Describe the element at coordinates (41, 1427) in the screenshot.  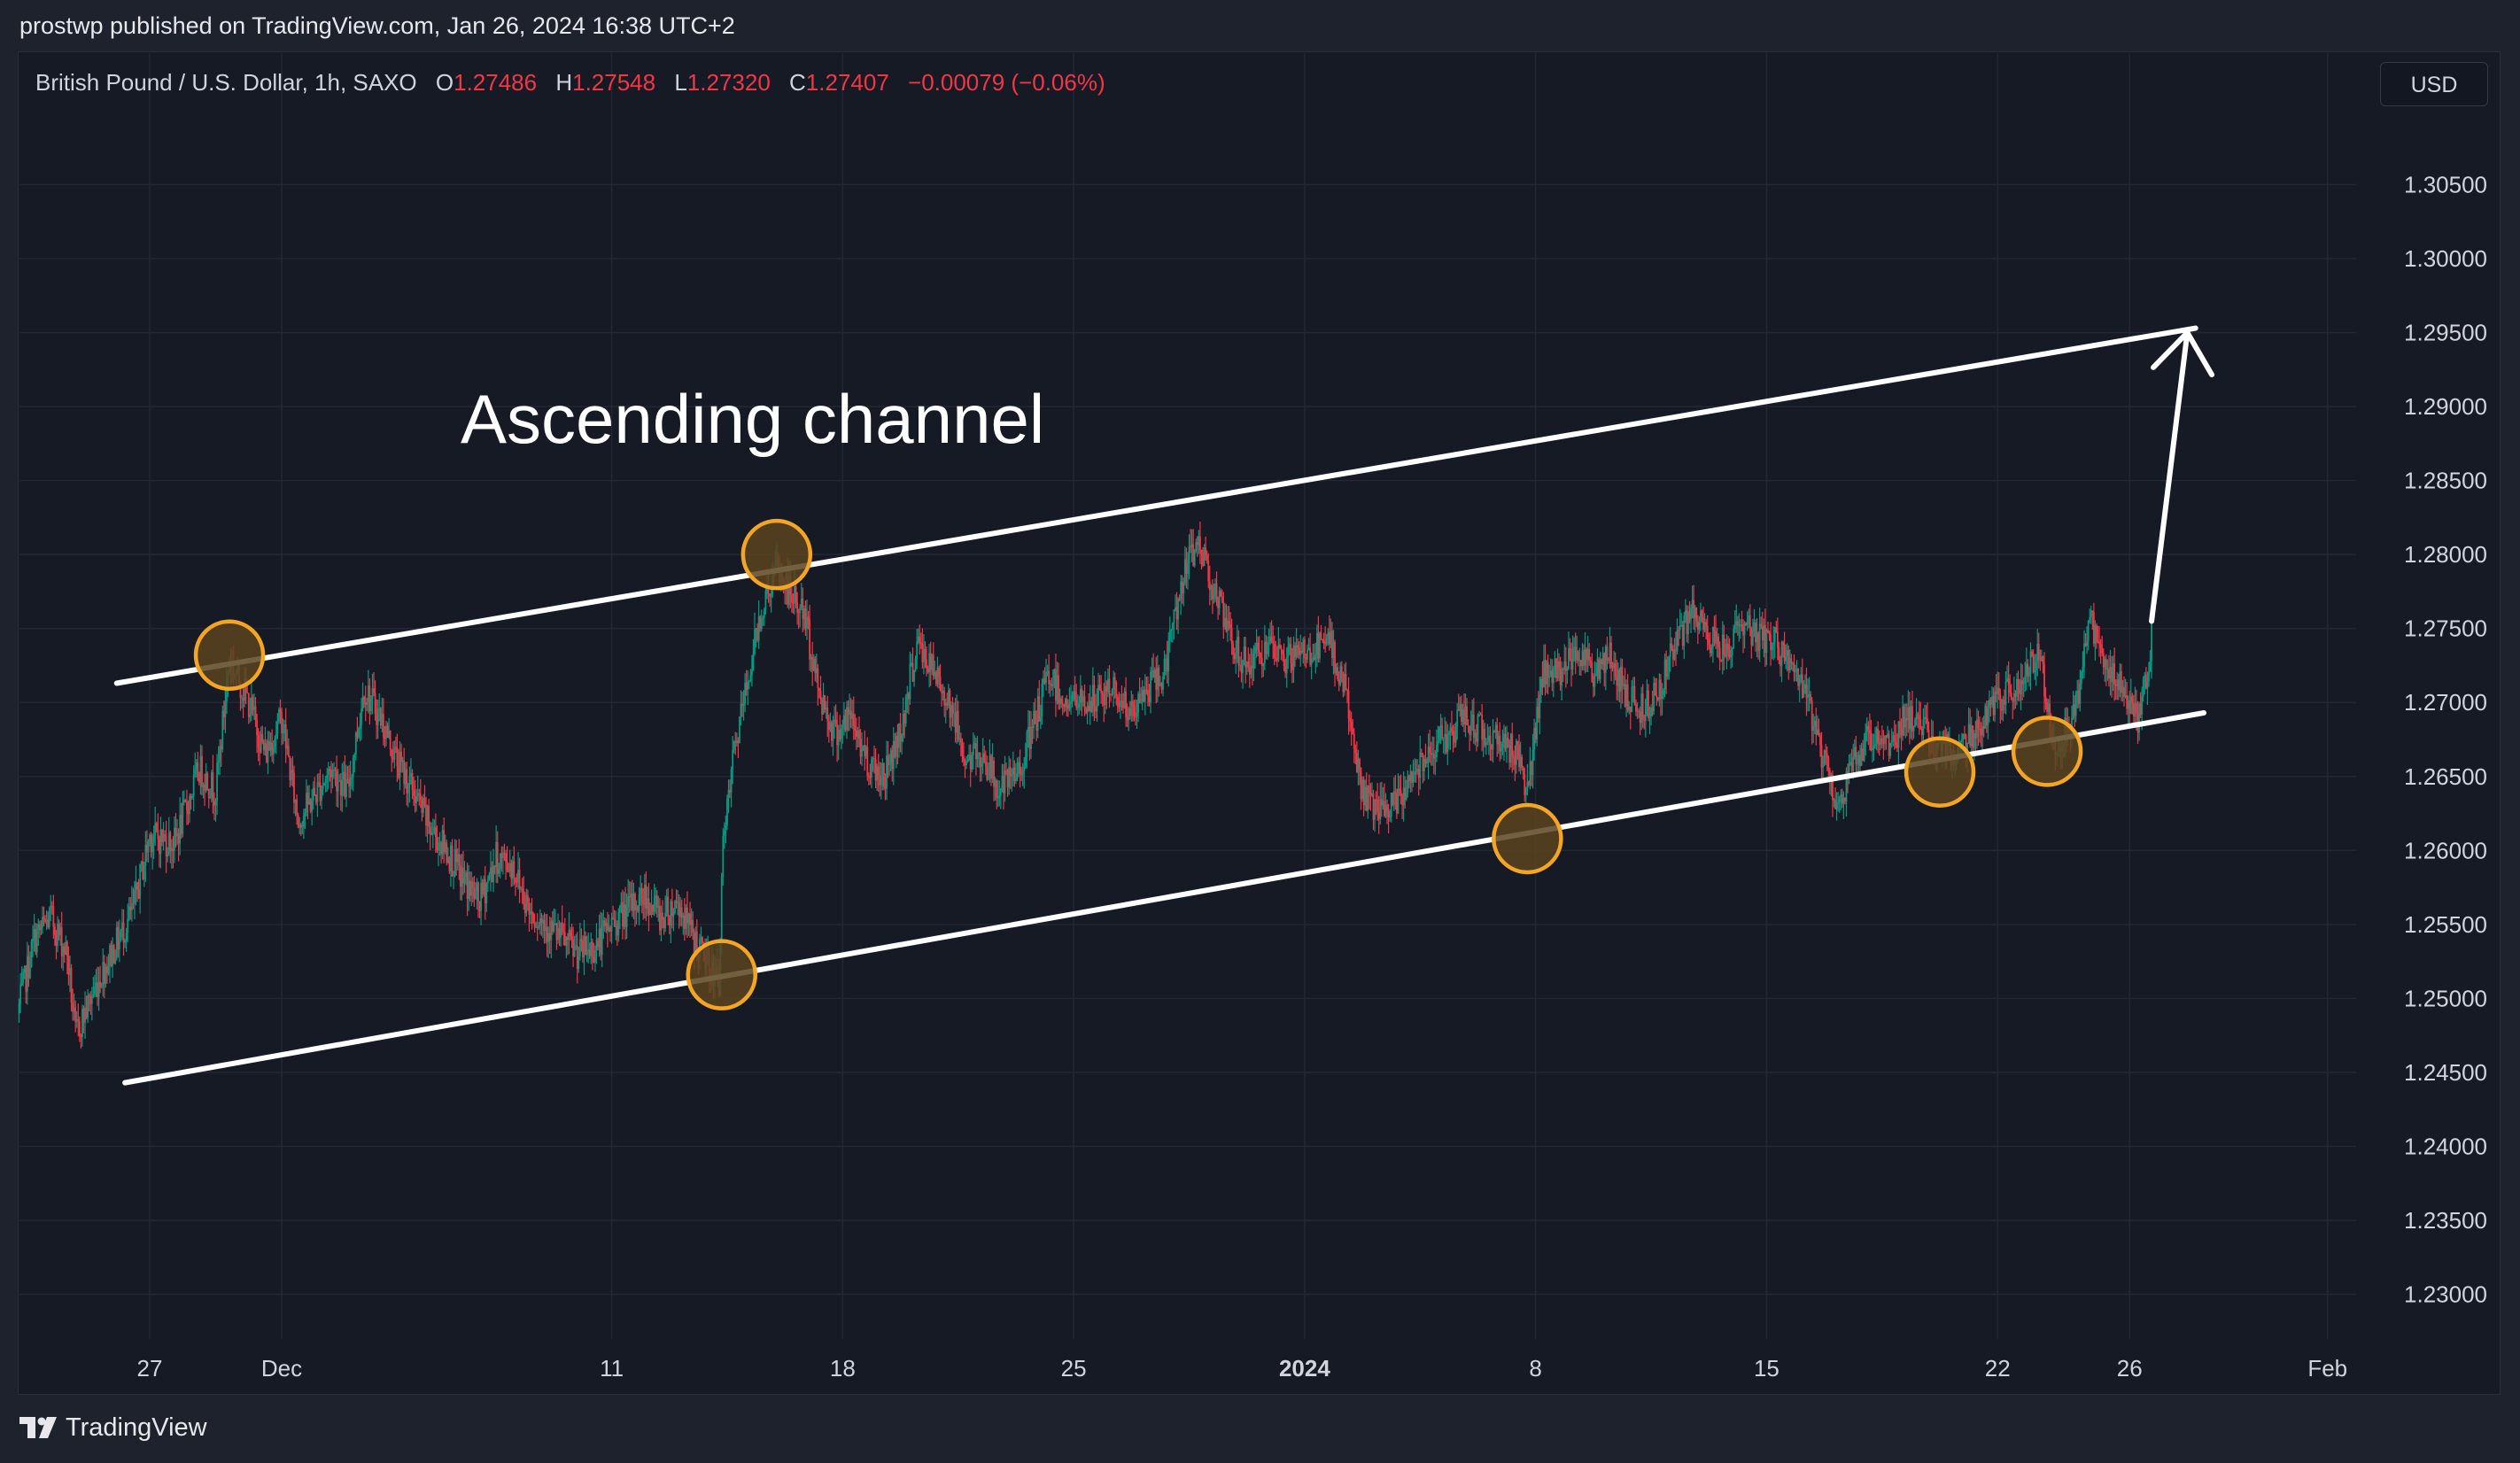
I see `tradingview-logo-icon` at that location.